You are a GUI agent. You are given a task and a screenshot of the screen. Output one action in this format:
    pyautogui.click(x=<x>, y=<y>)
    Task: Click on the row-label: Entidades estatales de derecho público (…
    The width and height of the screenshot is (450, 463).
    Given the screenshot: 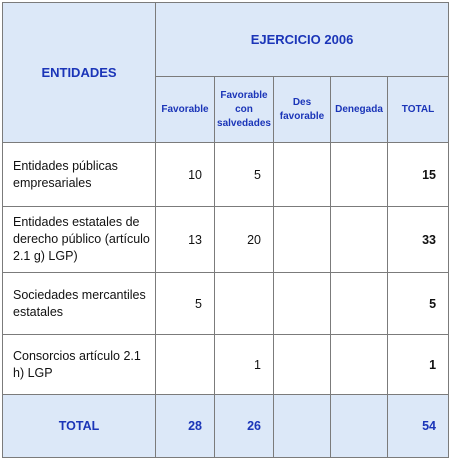 What is the action you would take?
    pyautogui.click(x=79, y=239)
    